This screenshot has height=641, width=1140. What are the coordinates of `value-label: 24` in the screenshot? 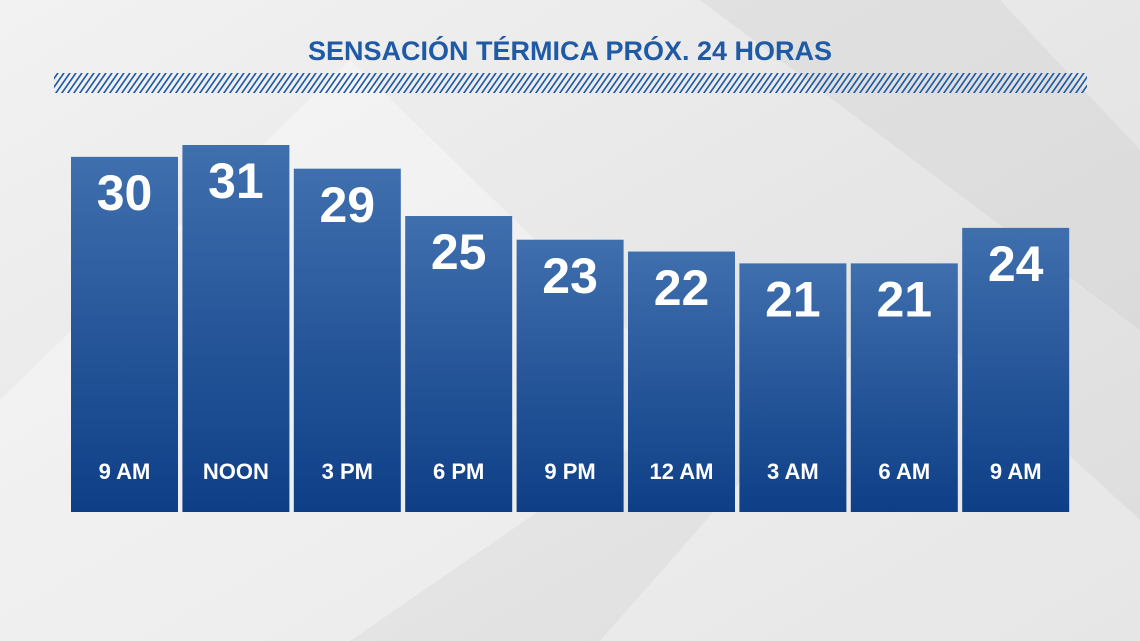 It's located at (1016, 264).